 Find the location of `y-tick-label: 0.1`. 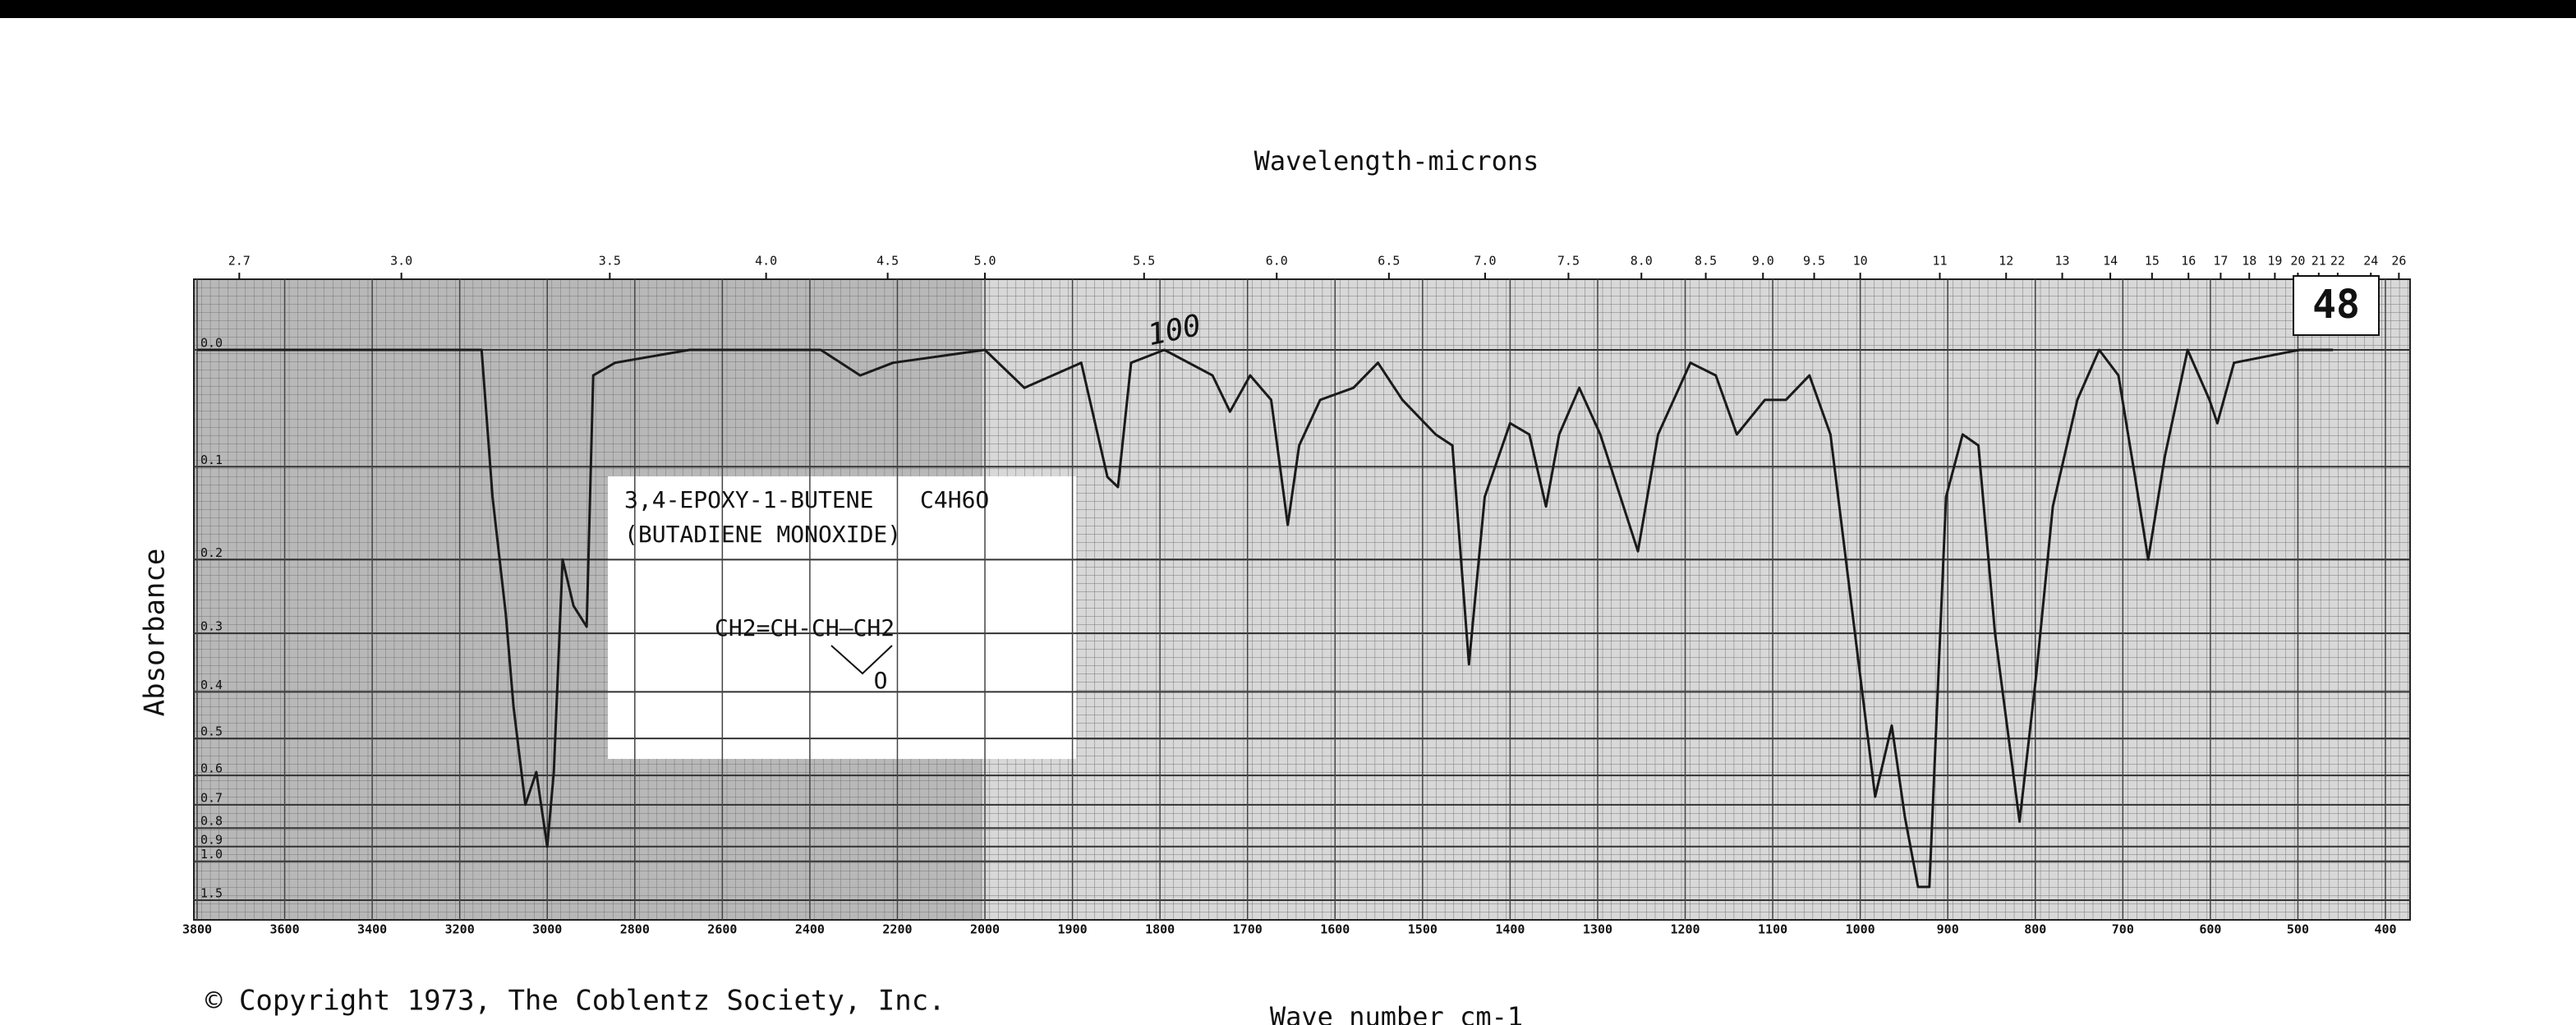

y-tick-label: 0.1 is located at coordinates (212, 460).